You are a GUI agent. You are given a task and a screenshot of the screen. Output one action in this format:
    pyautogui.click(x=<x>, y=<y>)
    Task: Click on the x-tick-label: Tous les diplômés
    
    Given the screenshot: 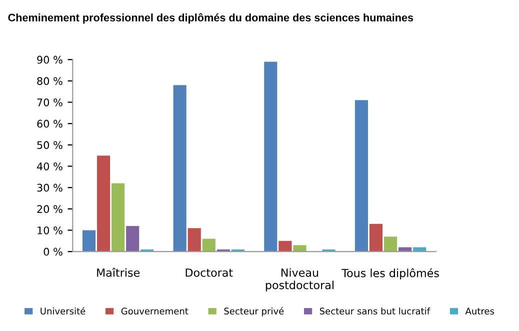 What is the action you would take?
    pyautogui.click(x=390, y=274)
    